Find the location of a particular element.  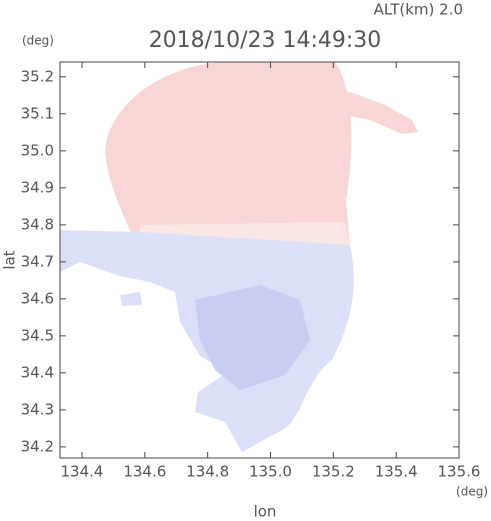

y-tick-label: 34.7 is located at coordinates (37, 261).